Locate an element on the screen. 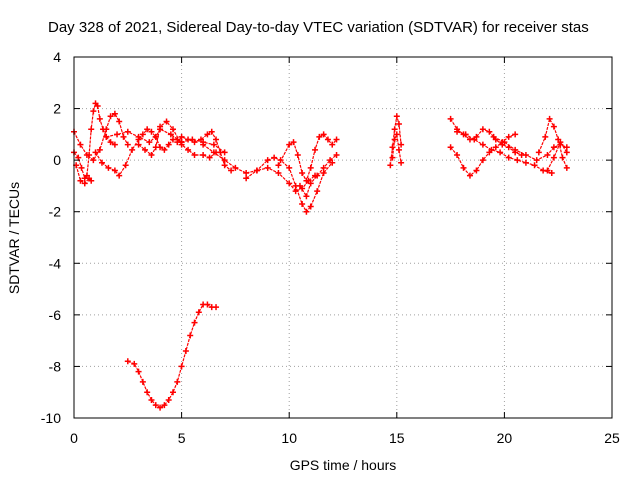  y-tick-label: 2 is located at coordinates (57, 109).